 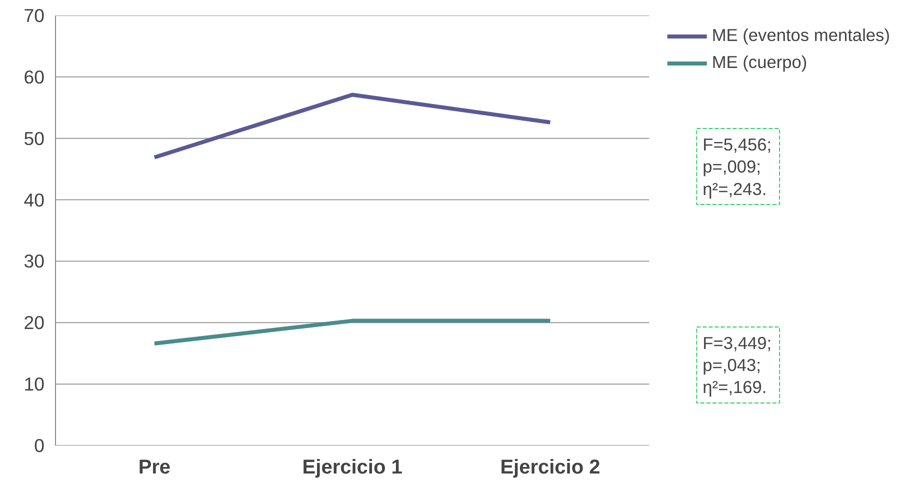 I want to click on y-tick-label: 70, so click(x=34, y=15).